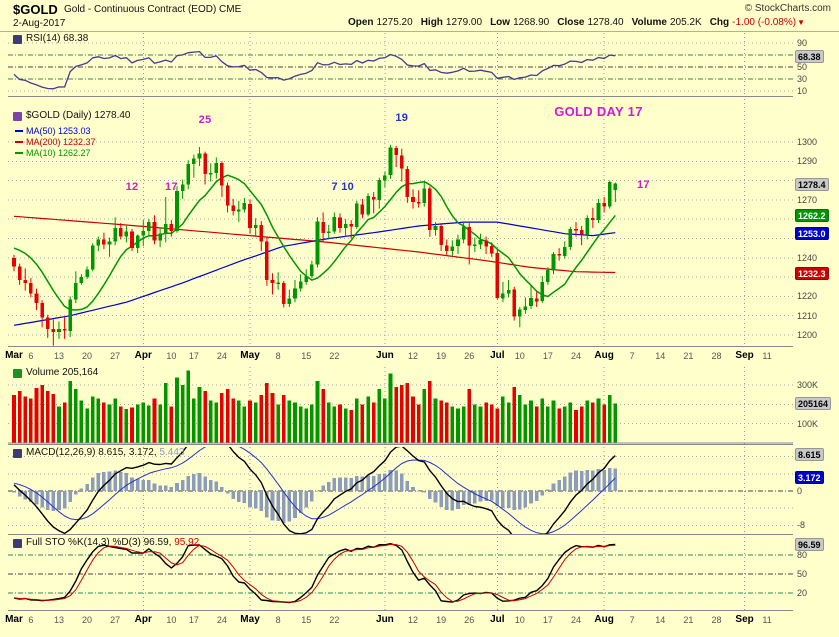  What do you see at coordinates (91, 452) in the screenshot?
I see `macd-legend-values: MACD(12,26,9) 8.615, 3.172,` at bounding box center [91, 452].